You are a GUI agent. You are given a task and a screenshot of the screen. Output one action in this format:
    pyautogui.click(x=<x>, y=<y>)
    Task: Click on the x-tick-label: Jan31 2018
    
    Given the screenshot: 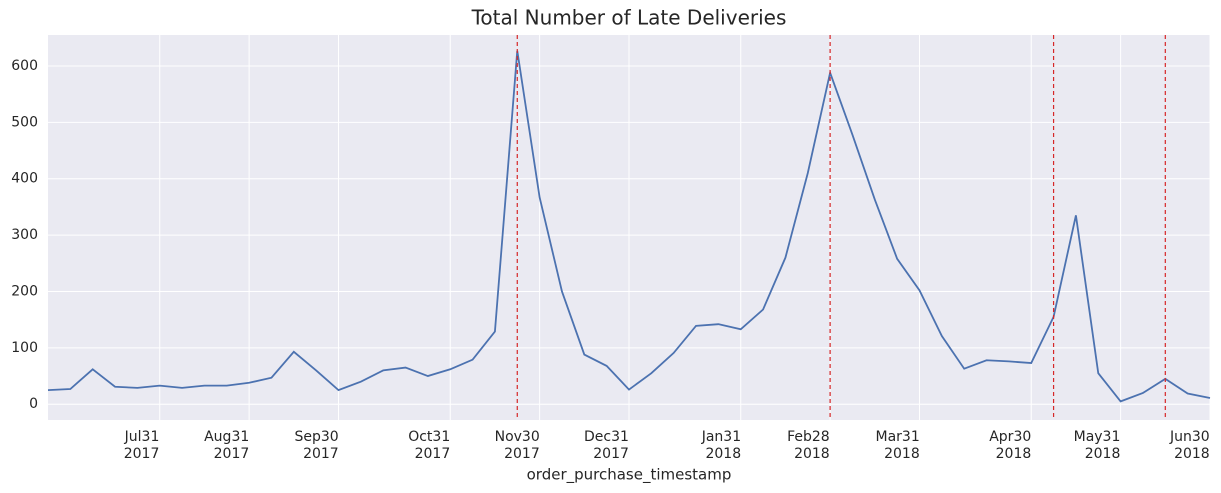 What is the action you would take?
    pyautogui.click(x=721, y=445)
    